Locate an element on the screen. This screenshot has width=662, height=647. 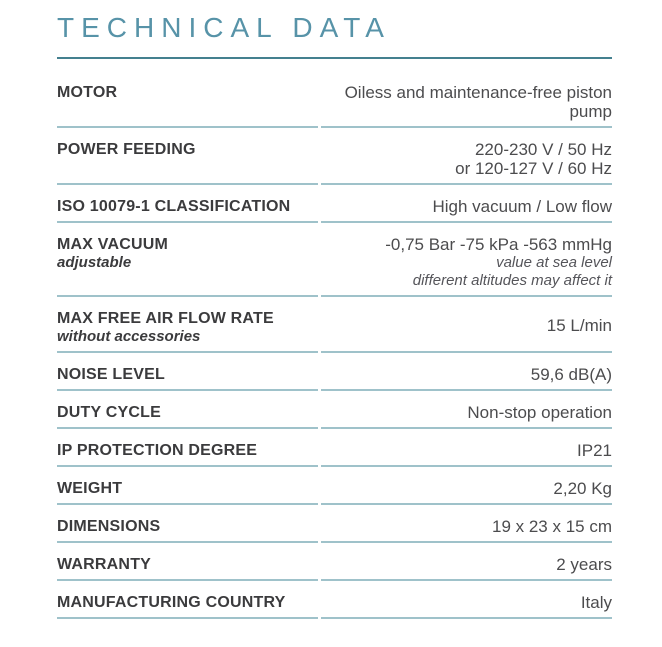
row-label: MANUFACTURING COUNTRY is located at coordinates (187, 600).